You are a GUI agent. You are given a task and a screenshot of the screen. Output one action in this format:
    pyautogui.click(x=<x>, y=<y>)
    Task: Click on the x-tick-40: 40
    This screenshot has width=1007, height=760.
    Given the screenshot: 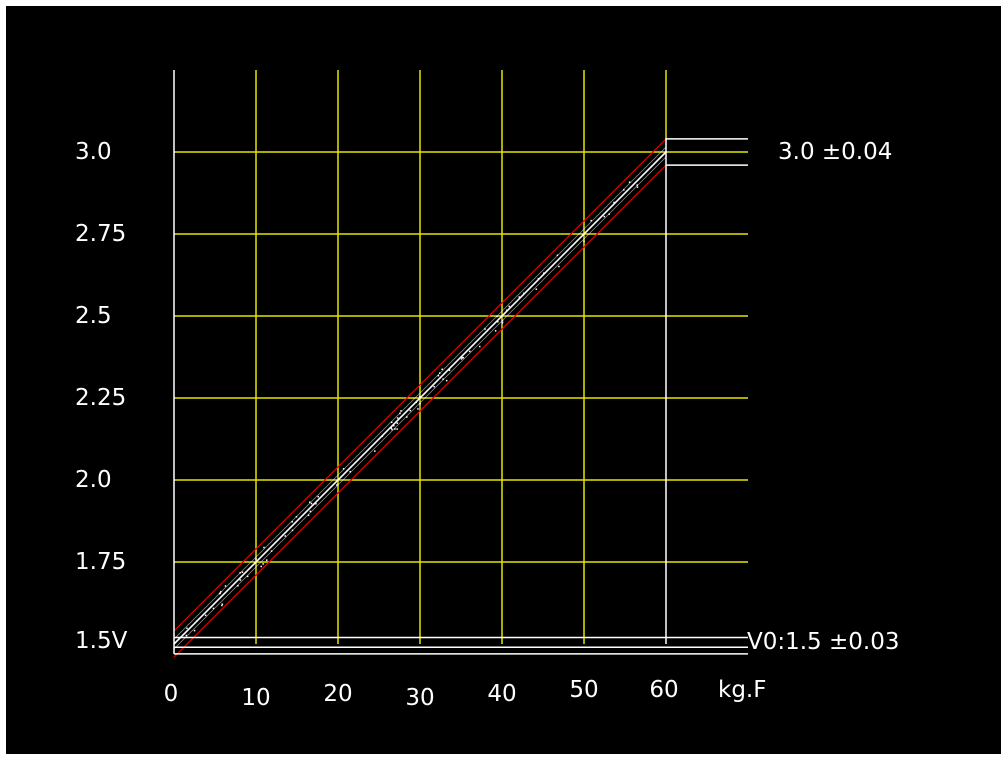 What is the action you would take?
    pyautogui.click(x=501, y=694)
    